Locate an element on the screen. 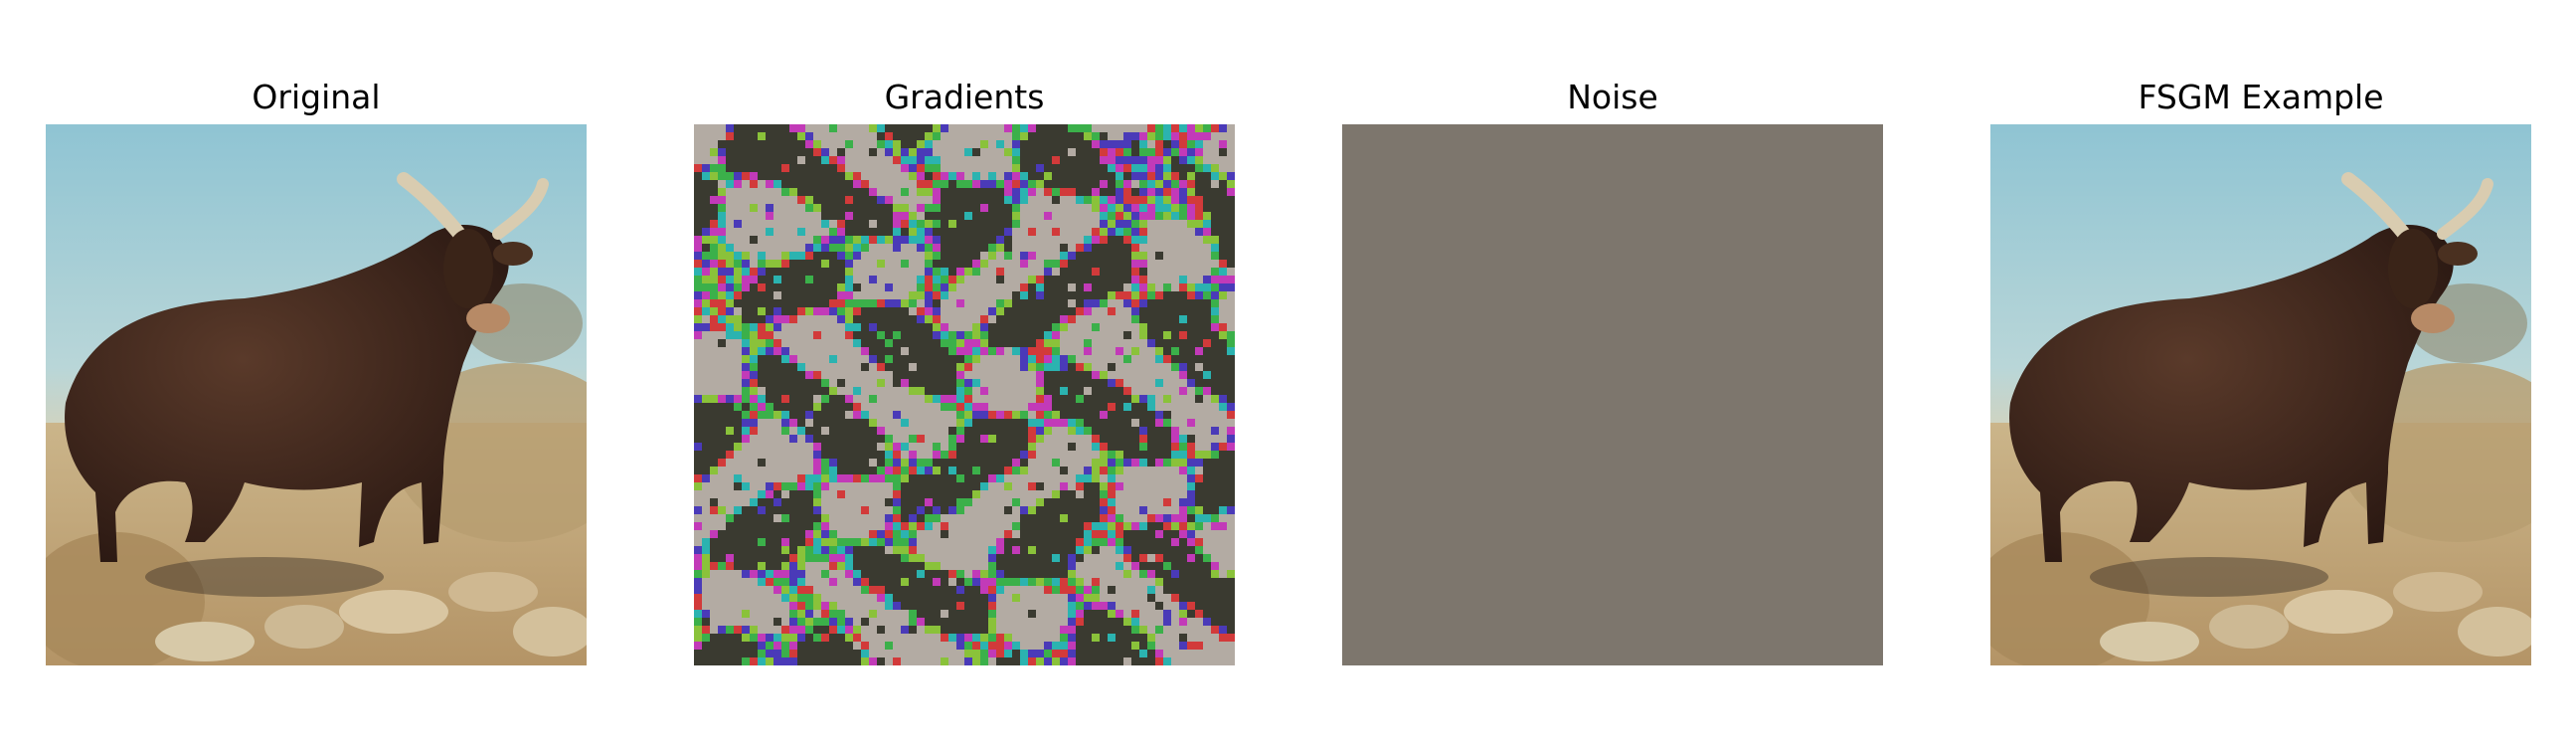 This screenshot has height=750, width=2576. panel-title-gradients: Gradients is located at coordinates (964, 97).